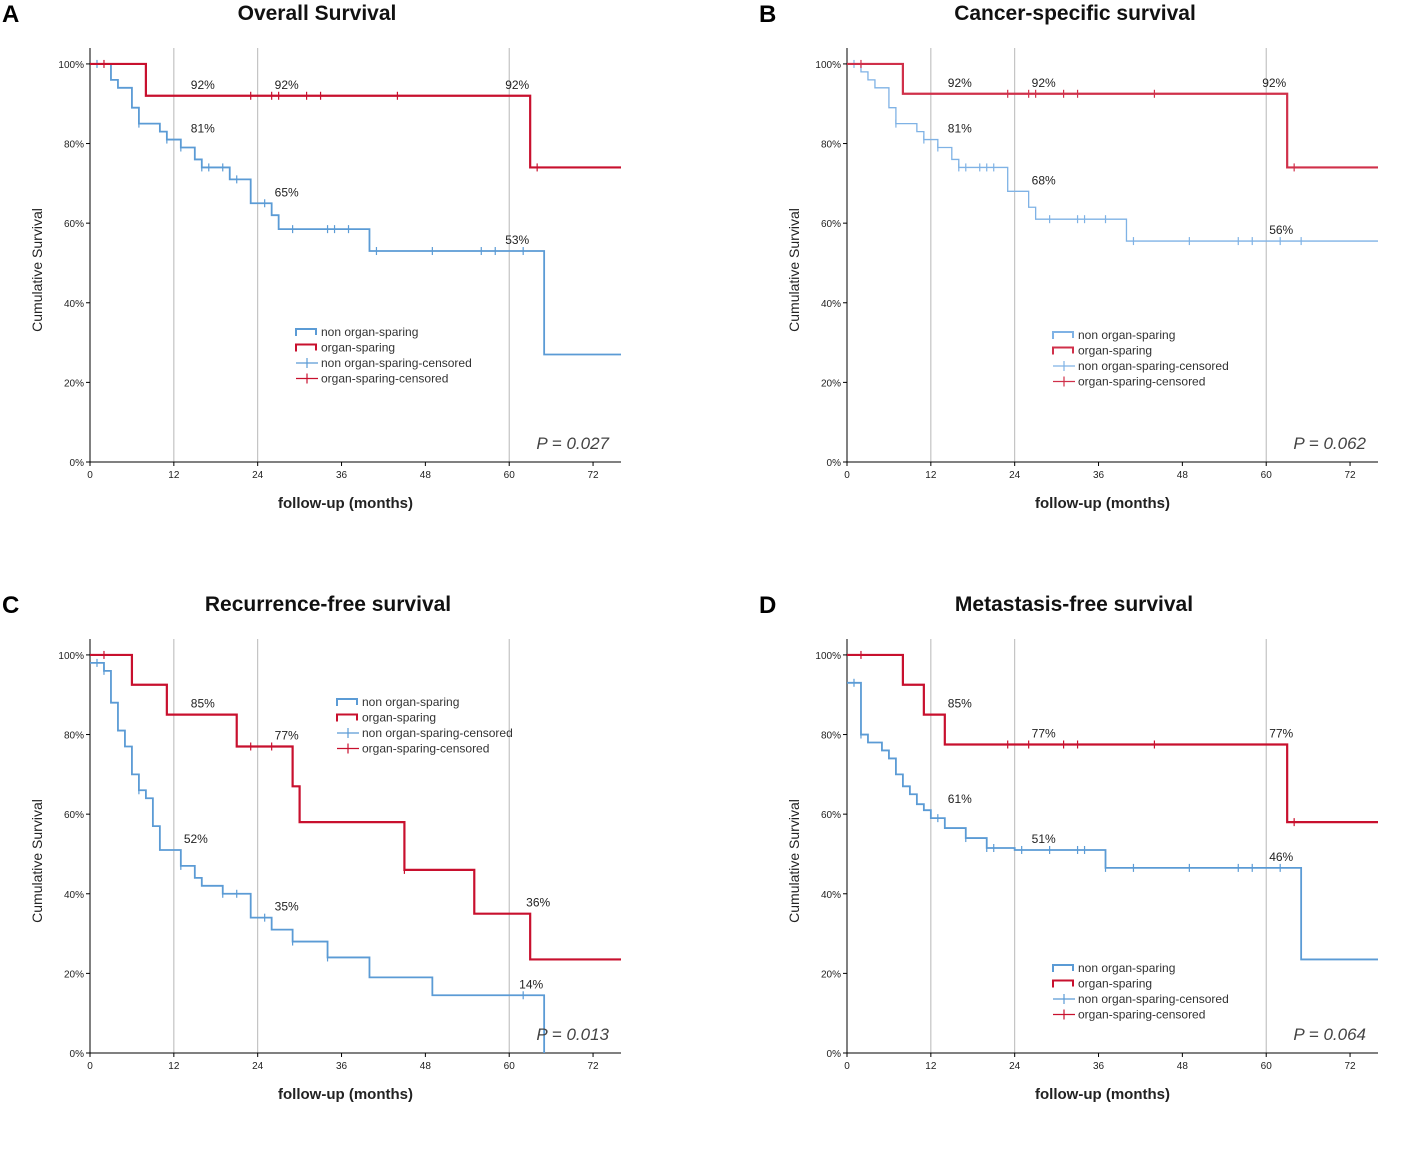 The height and width of the screenshot is (1165, 1418). Describe the element at coordinates (1044, 839) in the screenshot. I see `percent-annotation: 51%` at that location.